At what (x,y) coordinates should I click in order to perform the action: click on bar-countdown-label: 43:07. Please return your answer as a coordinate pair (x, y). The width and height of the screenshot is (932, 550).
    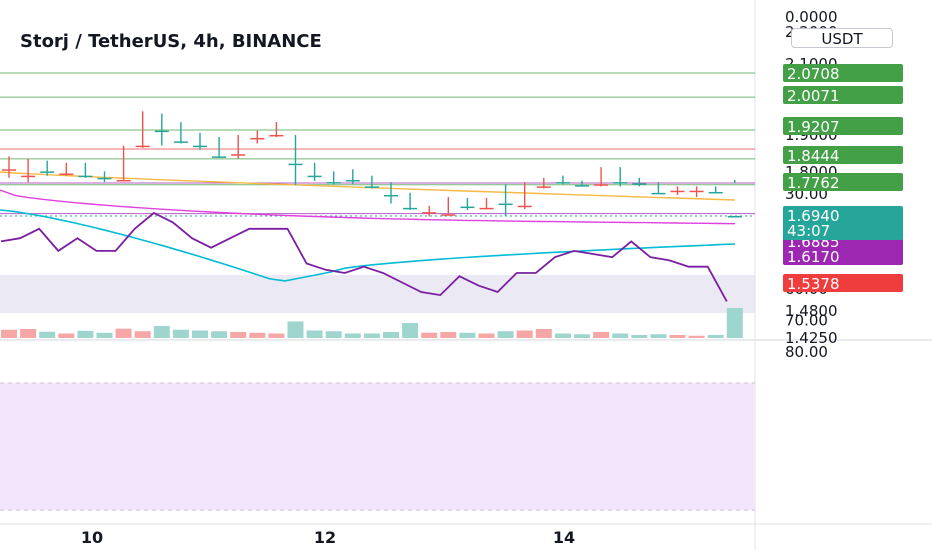
    Looking at the image, I should click on (808, 231).